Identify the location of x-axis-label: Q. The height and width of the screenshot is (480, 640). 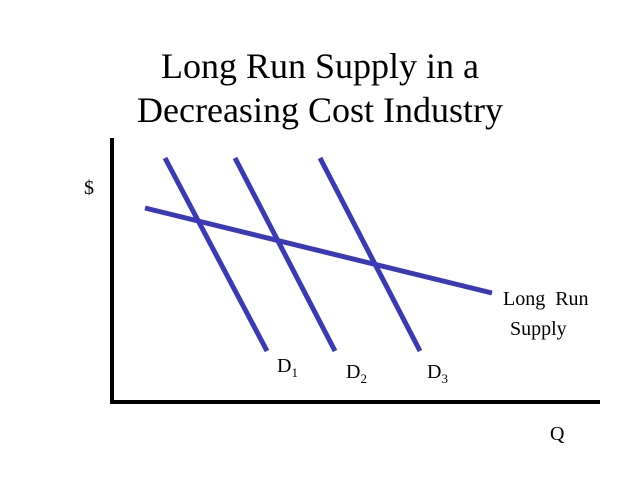
(557, 434).